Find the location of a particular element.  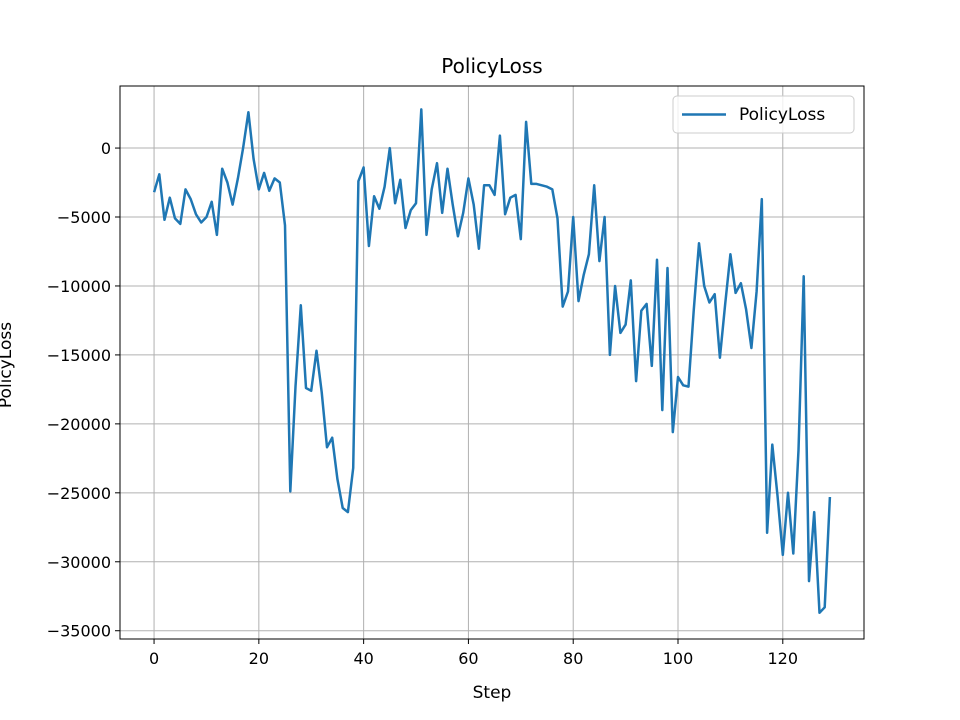

x-axis-label: Step is located at coordinates (492, 693).